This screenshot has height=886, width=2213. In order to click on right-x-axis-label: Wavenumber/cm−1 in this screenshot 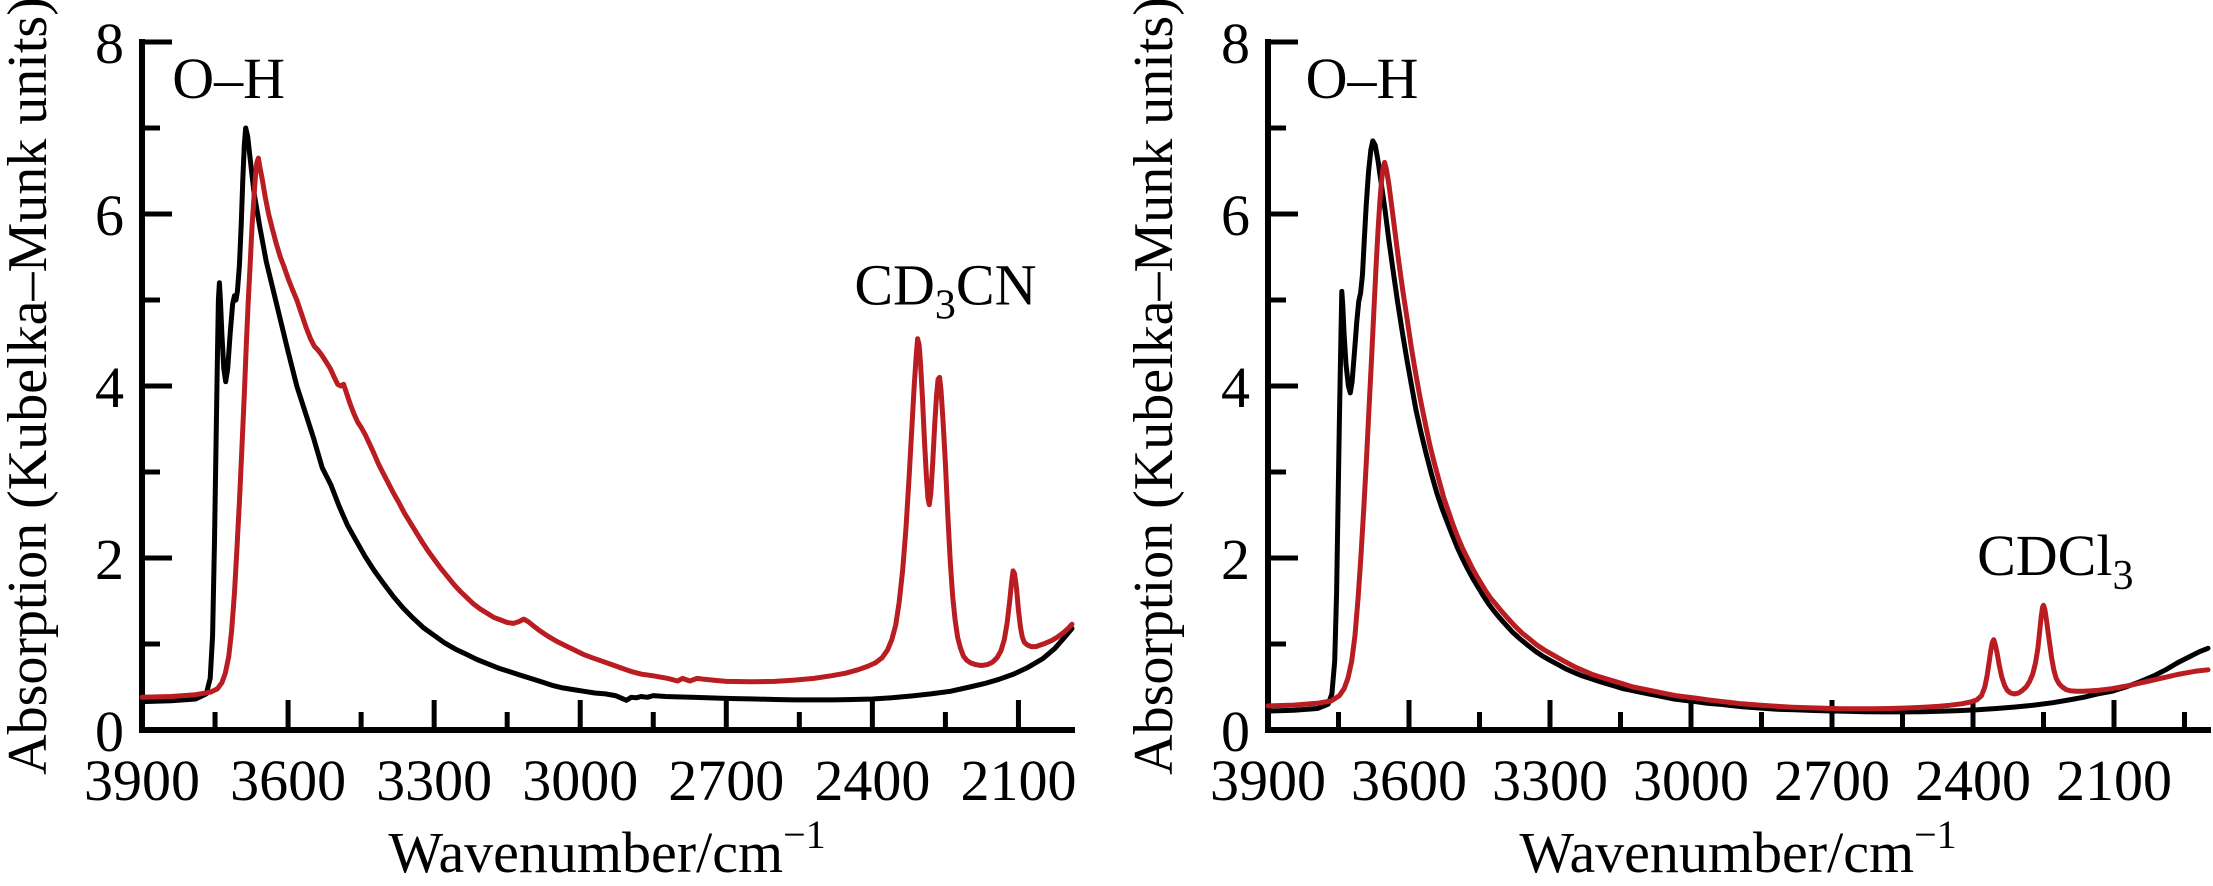, I will do `click(1737, 848)`.